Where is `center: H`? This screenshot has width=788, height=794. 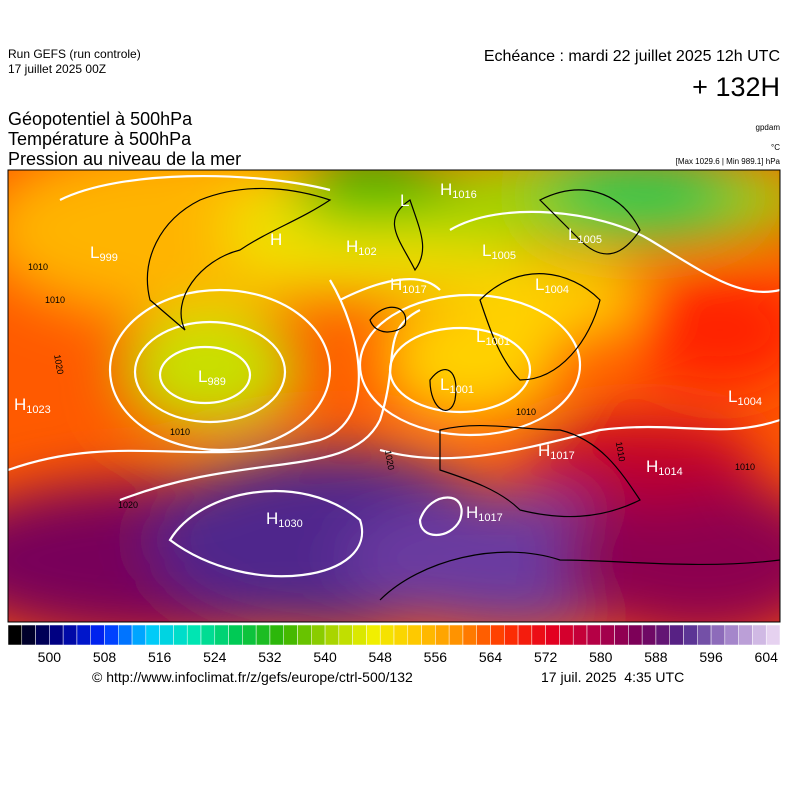 center: H is located at coordinates (276, 239).